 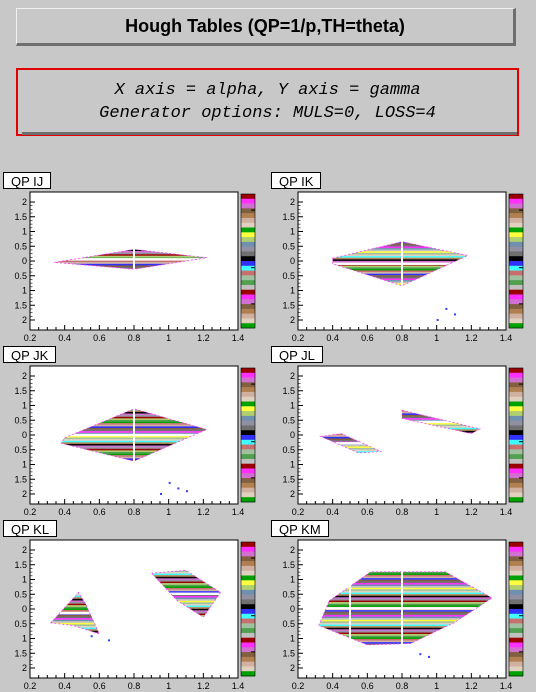 I want to click on x-tick-label: 1.4, so click(x=506, y=512).